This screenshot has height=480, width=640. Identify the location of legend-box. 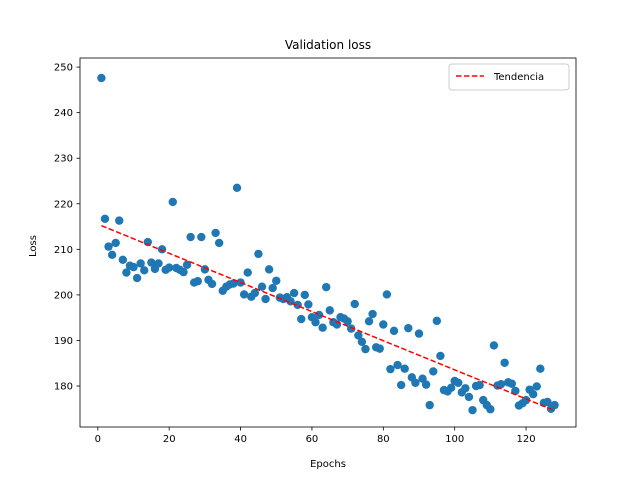
(509, 77).